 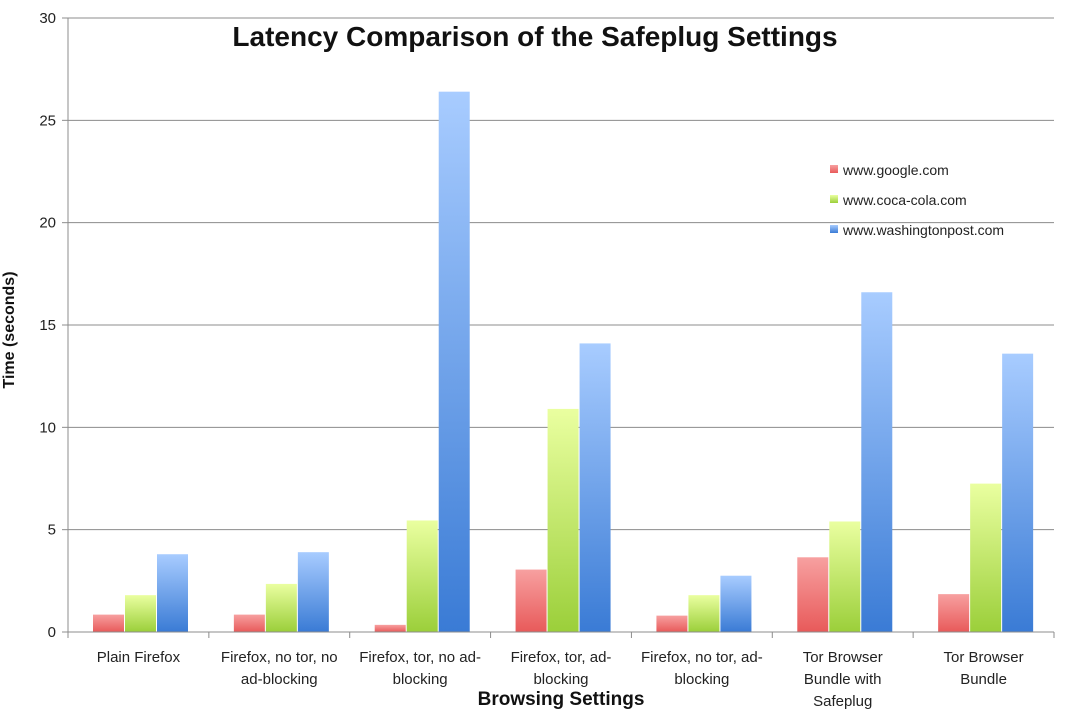 What do you see at coordinates (702, 668) in the screenshot?
I see `x-category-label: Firefox, no tor, ad-blocking` at bounding box center [702, 668].